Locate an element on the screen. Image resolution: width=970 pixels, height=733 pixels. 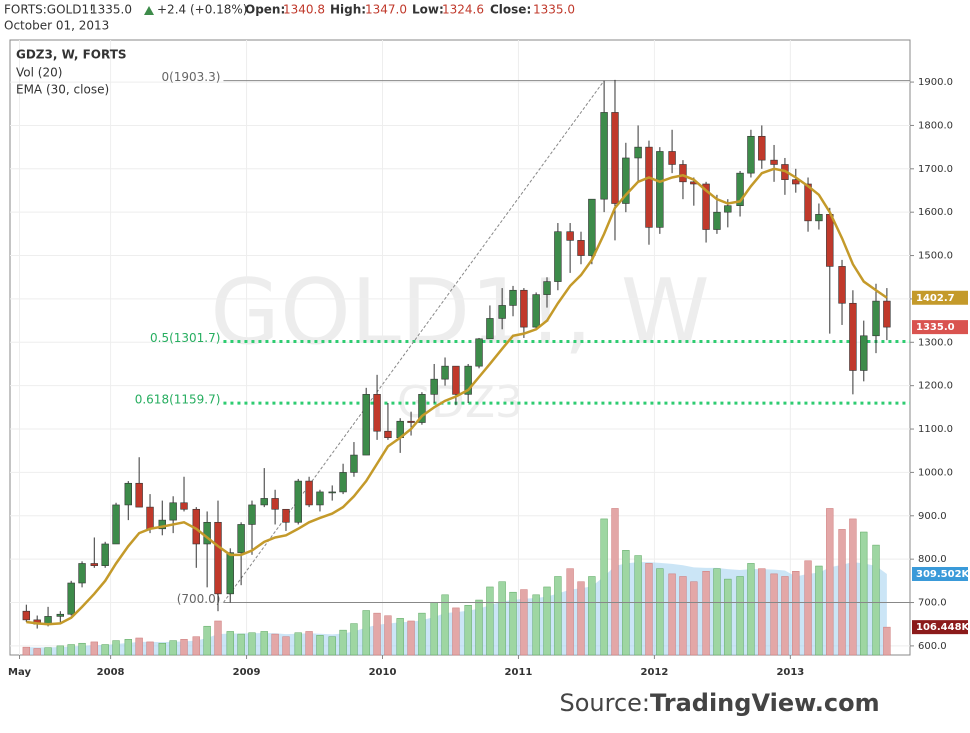
fib-label: 0.5(1301.7) is located at coordinates (185, 338).